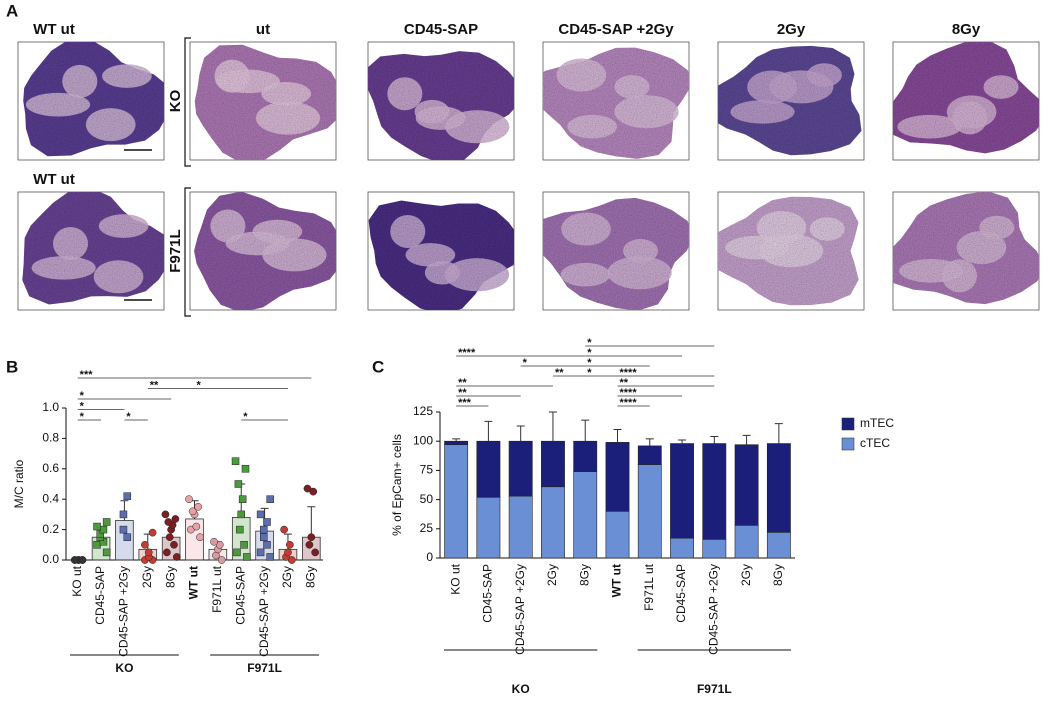 The width and height of the screenshot is (1050, 711). Describe the element at coordinates (714, 689) in the screenshot. I see `group-label: F971L` at that location.